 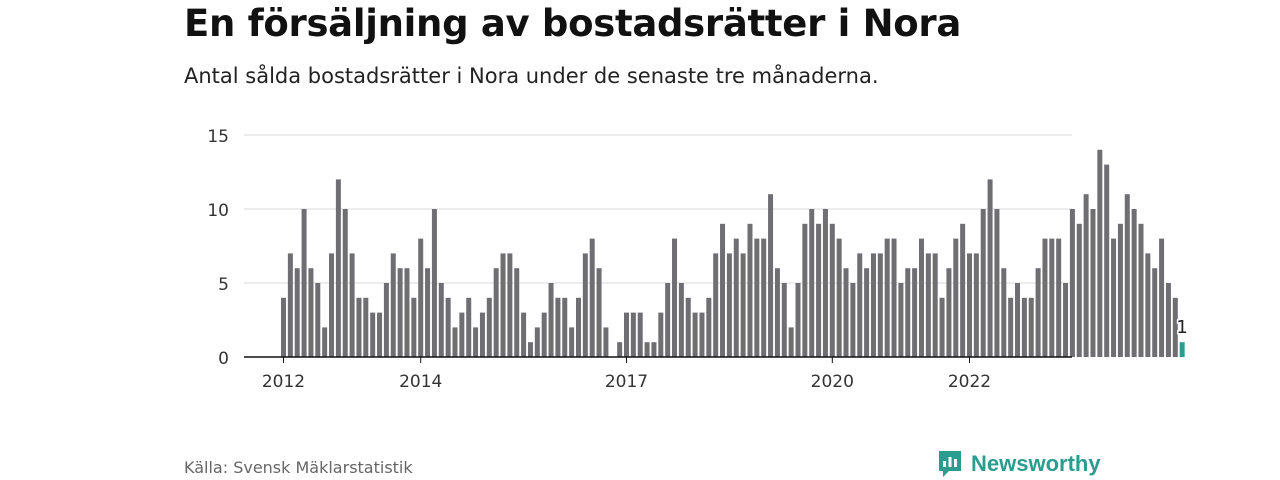 I want to click on newsworthy-logo-icon, so click(x=950, y=464).